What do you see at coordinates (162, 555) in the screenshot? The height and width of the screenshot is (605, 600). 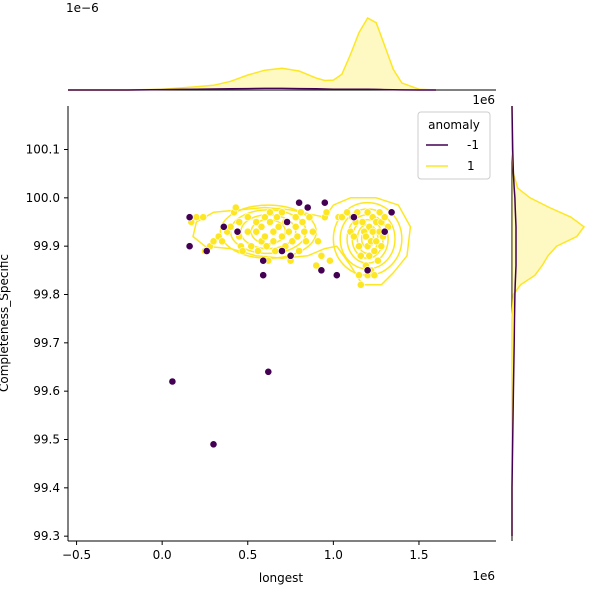 I see `x-tick-label: 0.0` at bounding box center [162, 555].